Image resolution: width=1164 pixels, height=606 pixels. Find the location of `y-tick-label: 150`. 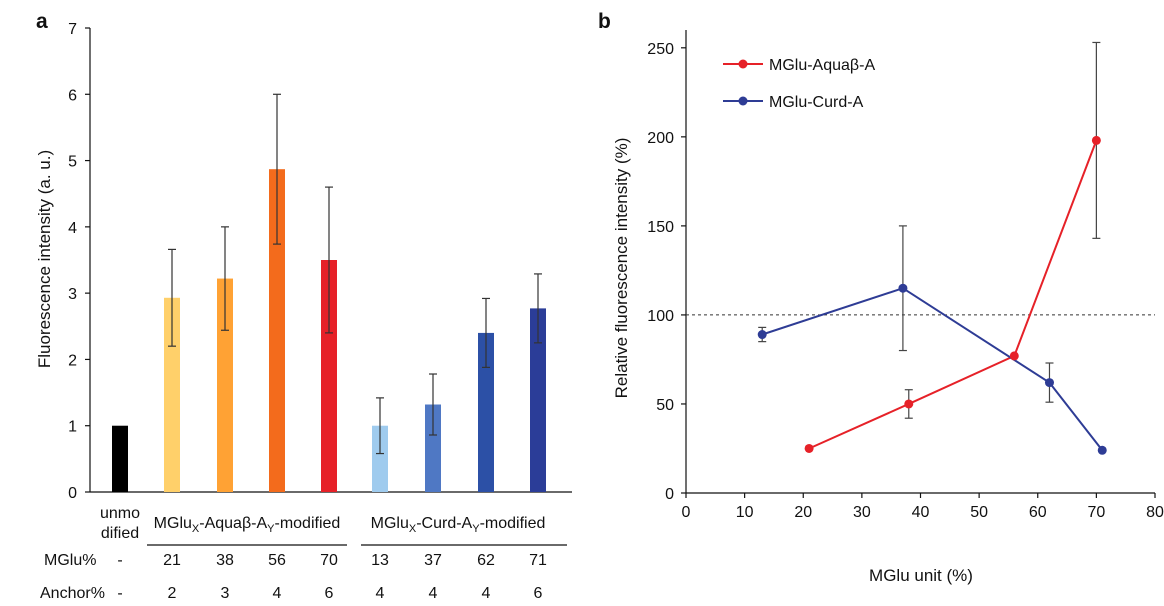

y-tick-label: 150 is located at coordinates (660, 227).